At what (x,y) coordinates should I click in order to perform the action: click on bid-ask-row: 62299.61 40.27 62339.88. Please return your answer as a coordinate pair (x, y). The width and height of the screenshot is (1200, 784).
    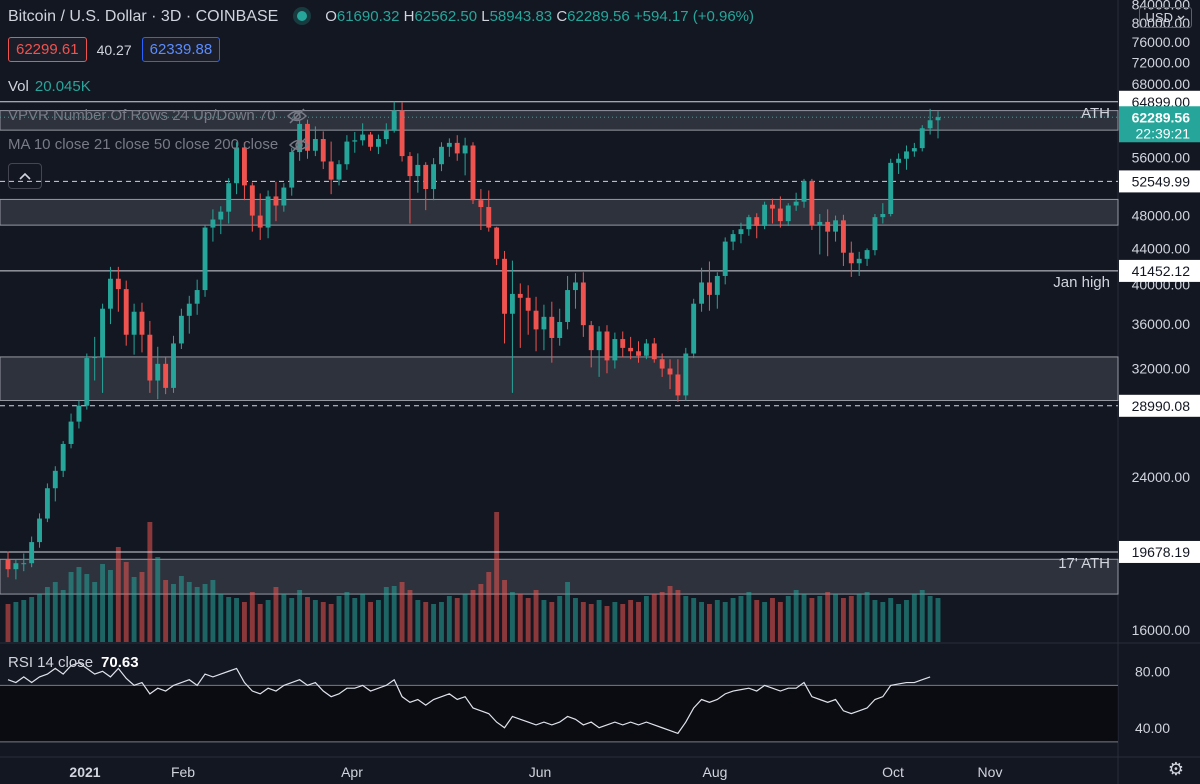
    Looking at the image, I should click on (114, 49).